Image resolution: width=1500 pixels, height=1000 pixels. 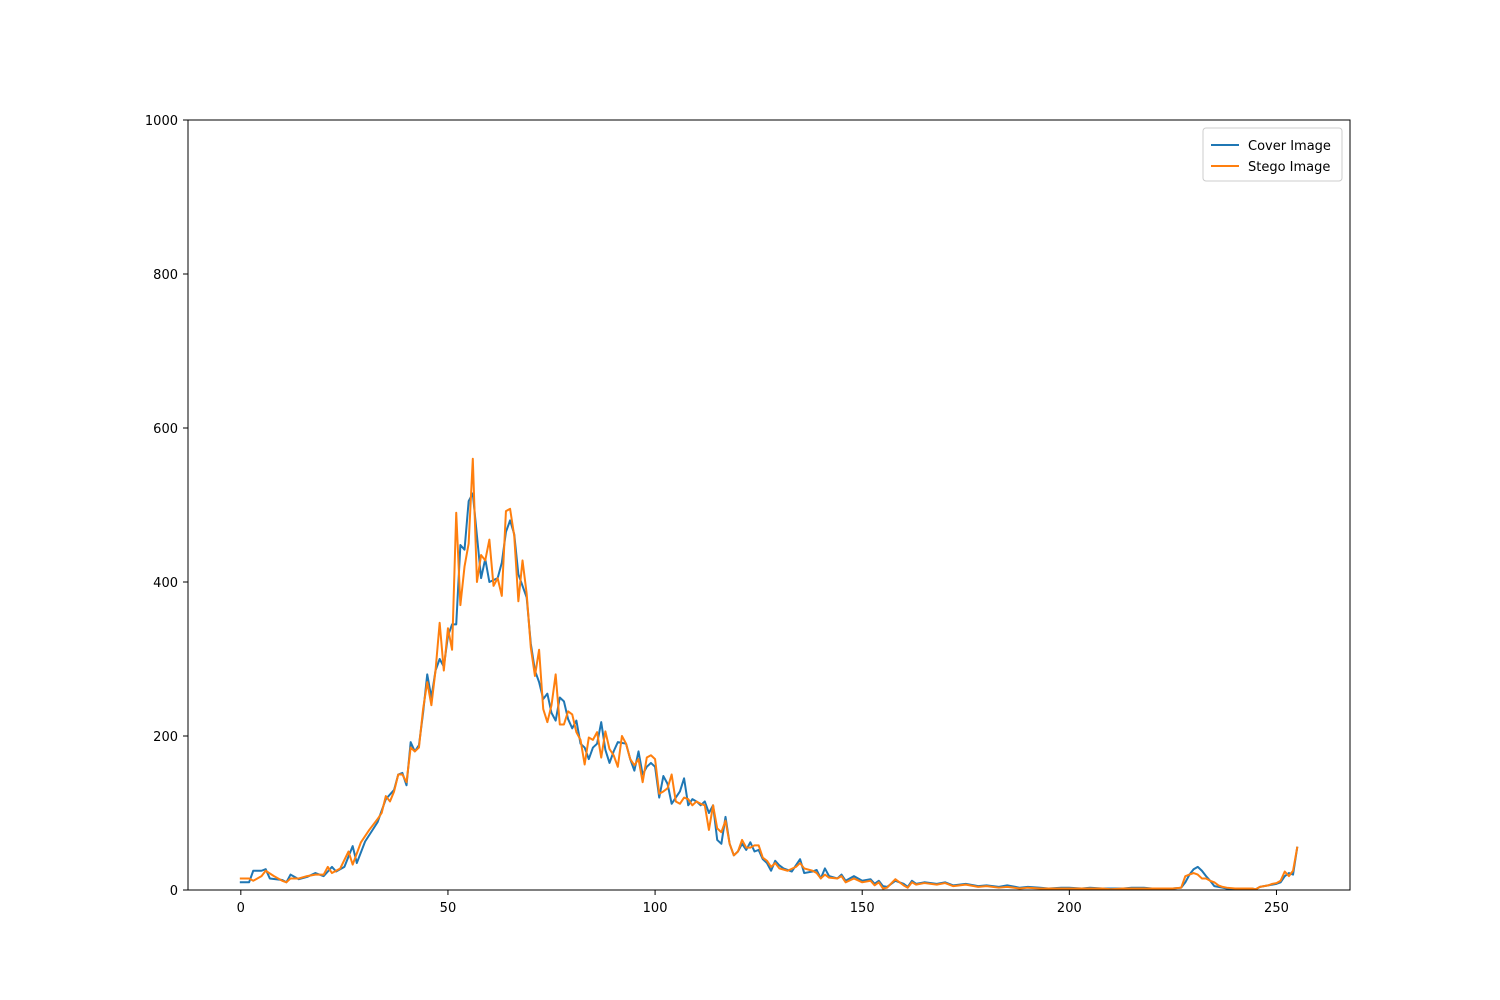 I want to click on legend-label-cover-image: Cover Image, so click(x=1289, y=146).